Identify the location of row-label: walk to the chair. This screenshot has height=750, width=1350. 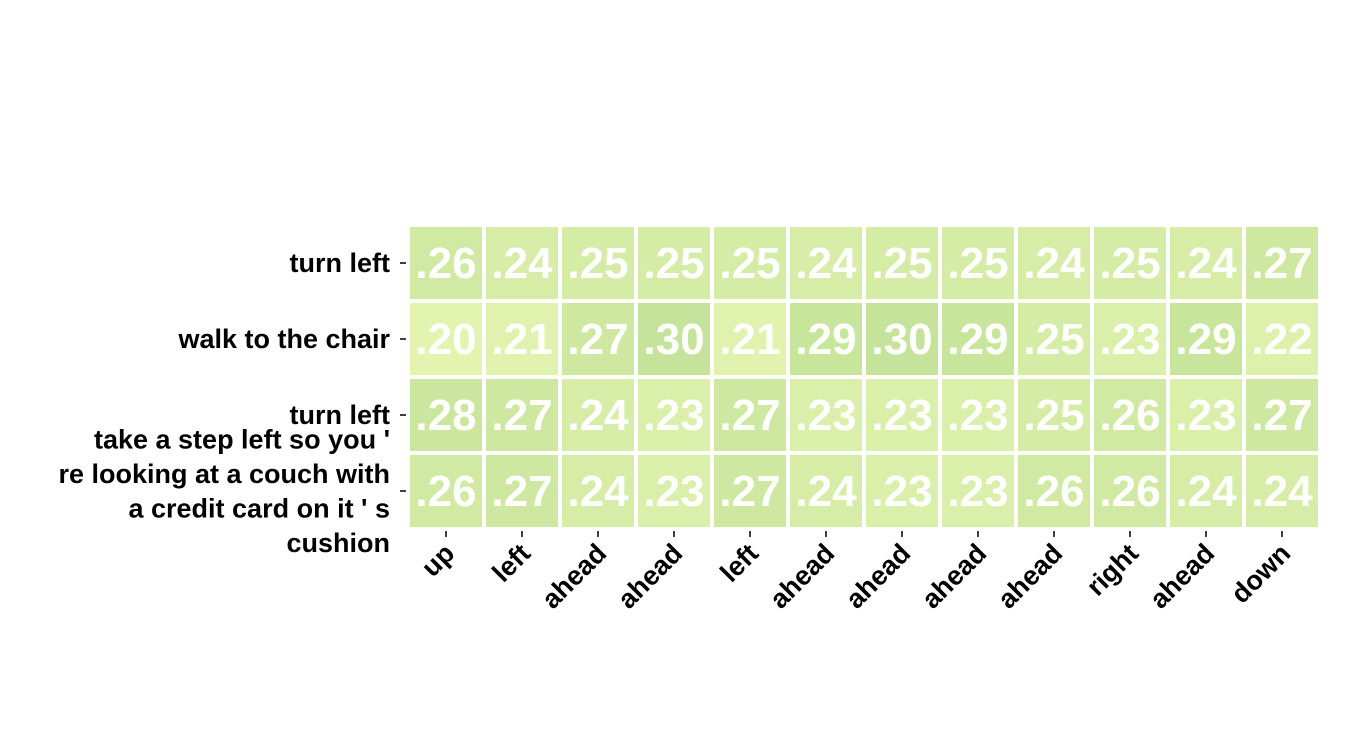
(283, 339).